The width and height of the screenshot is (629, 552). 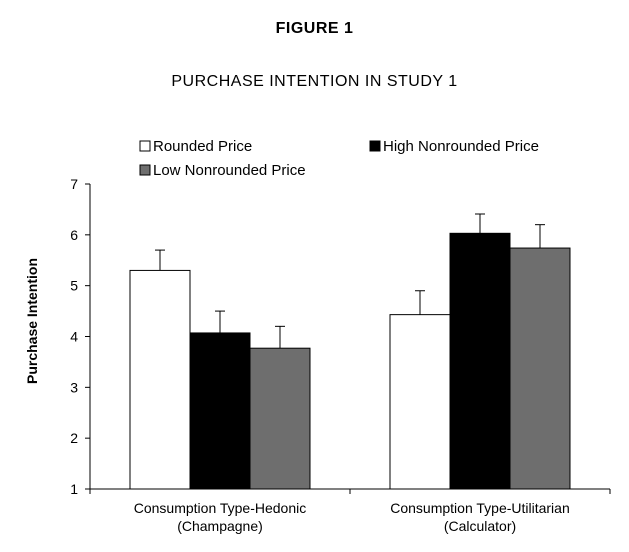 What do you see at coordinates (314, 28) in the screenshot?
I see `figure-title: FIGURE 1` at bounding box center [314, 28].